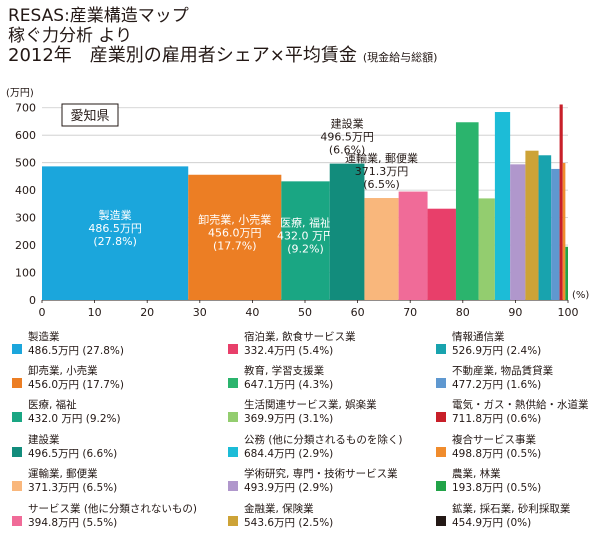 This screenshot has height=544, width=600. I want to click on x-tick-label: 90, so click(515, 312).